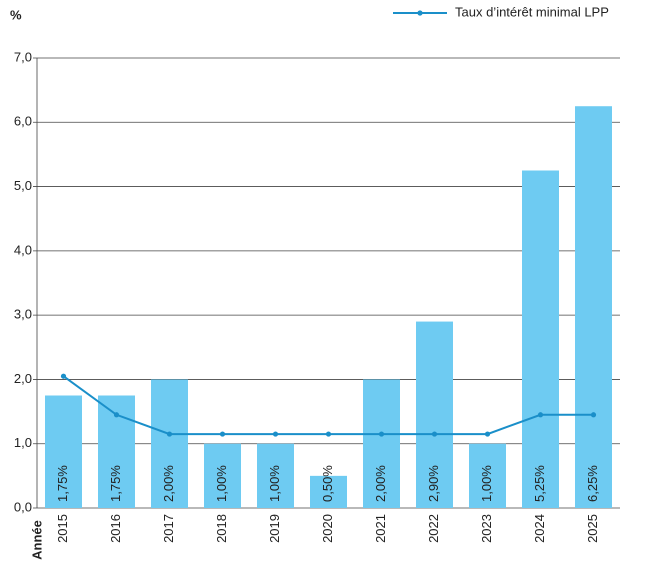  What do you see at coordinates (23, 506) in the screenshot?
I see `y-tick-label: 0,0` at bounding box center [23, 506].